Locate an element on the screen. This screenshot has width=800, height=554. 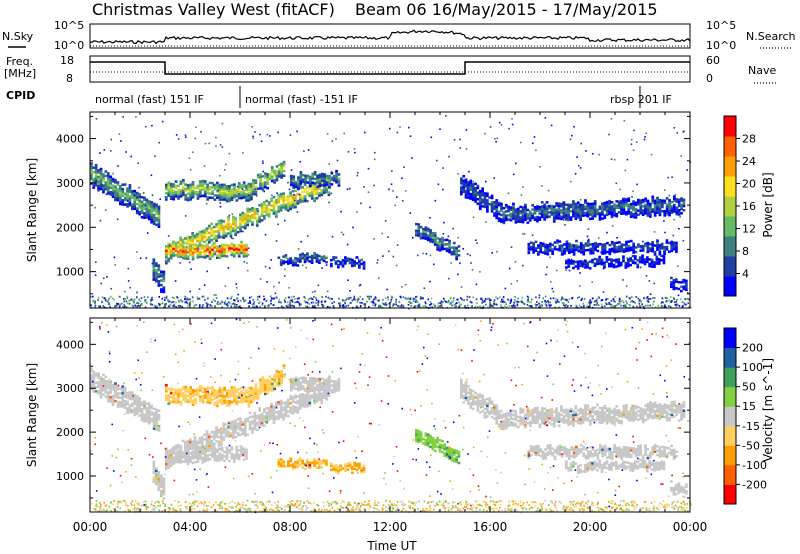
nave-label: Nave is located at coordinates (762, 70).